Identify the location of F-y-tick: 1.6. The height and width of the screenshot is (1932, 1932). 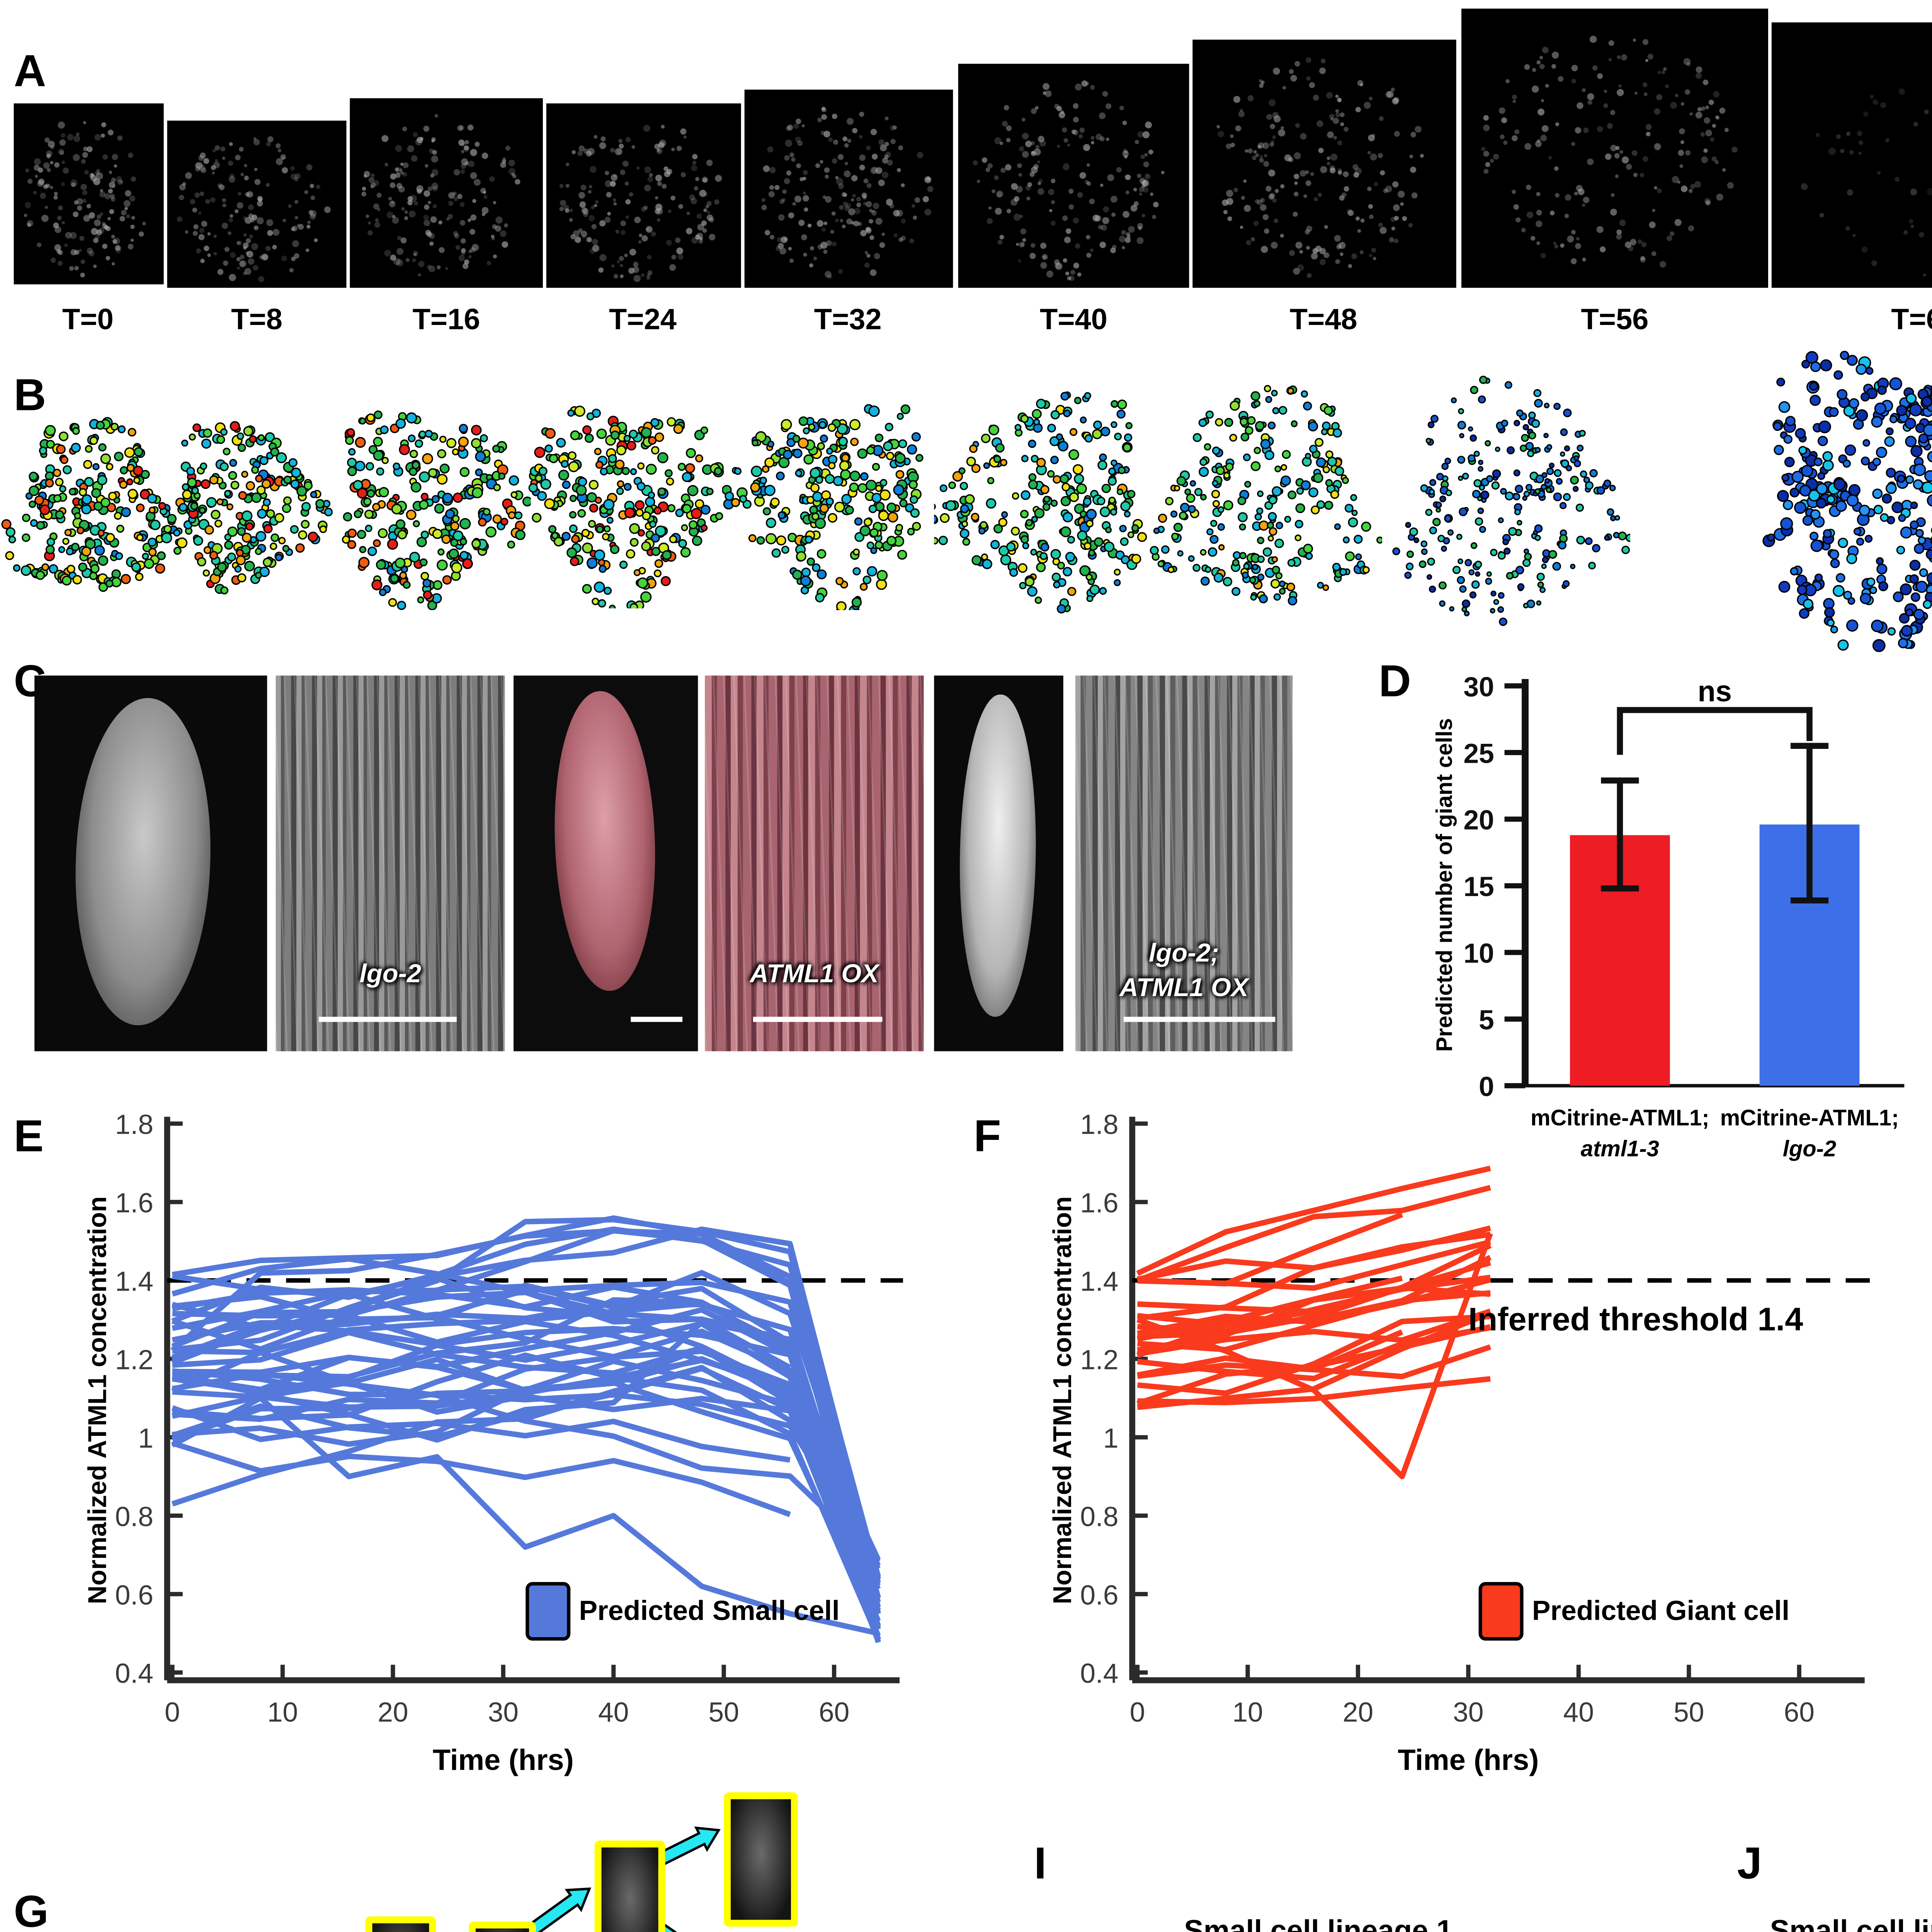
(1099, 1204).